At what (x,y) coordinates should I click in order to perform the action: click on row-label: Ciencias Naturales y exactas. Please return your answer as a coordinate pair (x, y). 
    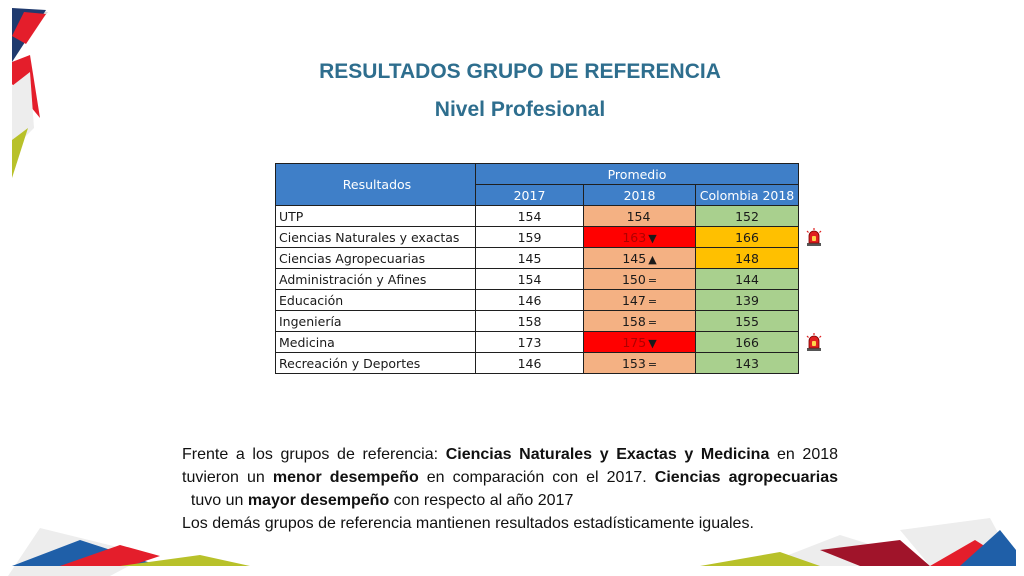
    Looking at the image, I should click on (375, 237).